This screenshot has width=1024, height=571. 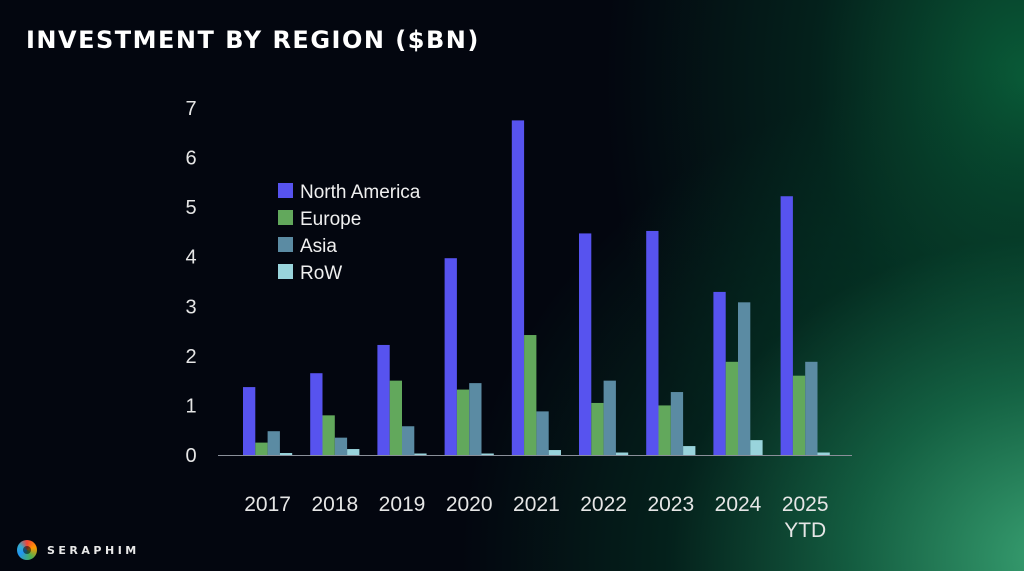 I want to click on chart-title: INVESTMENT BY REGION ($BN), so click(x=253, y=40).